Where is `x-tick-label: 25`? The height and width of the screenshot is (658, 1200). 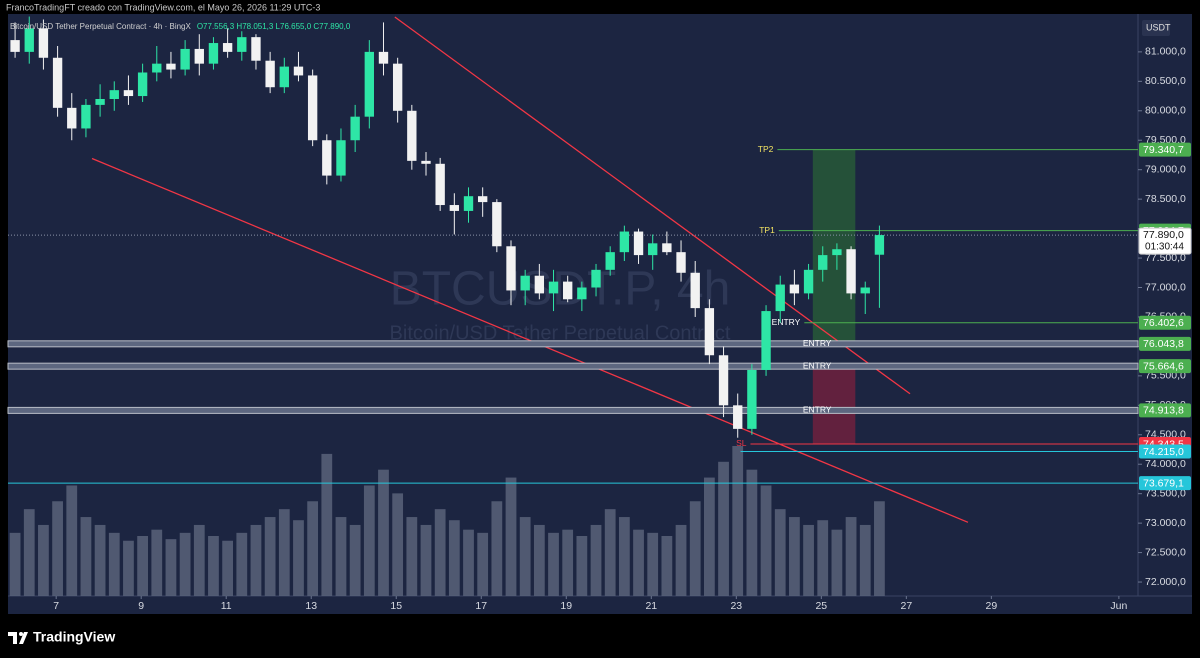 x-tick-label: 25 is located at coordinates (821, 606).